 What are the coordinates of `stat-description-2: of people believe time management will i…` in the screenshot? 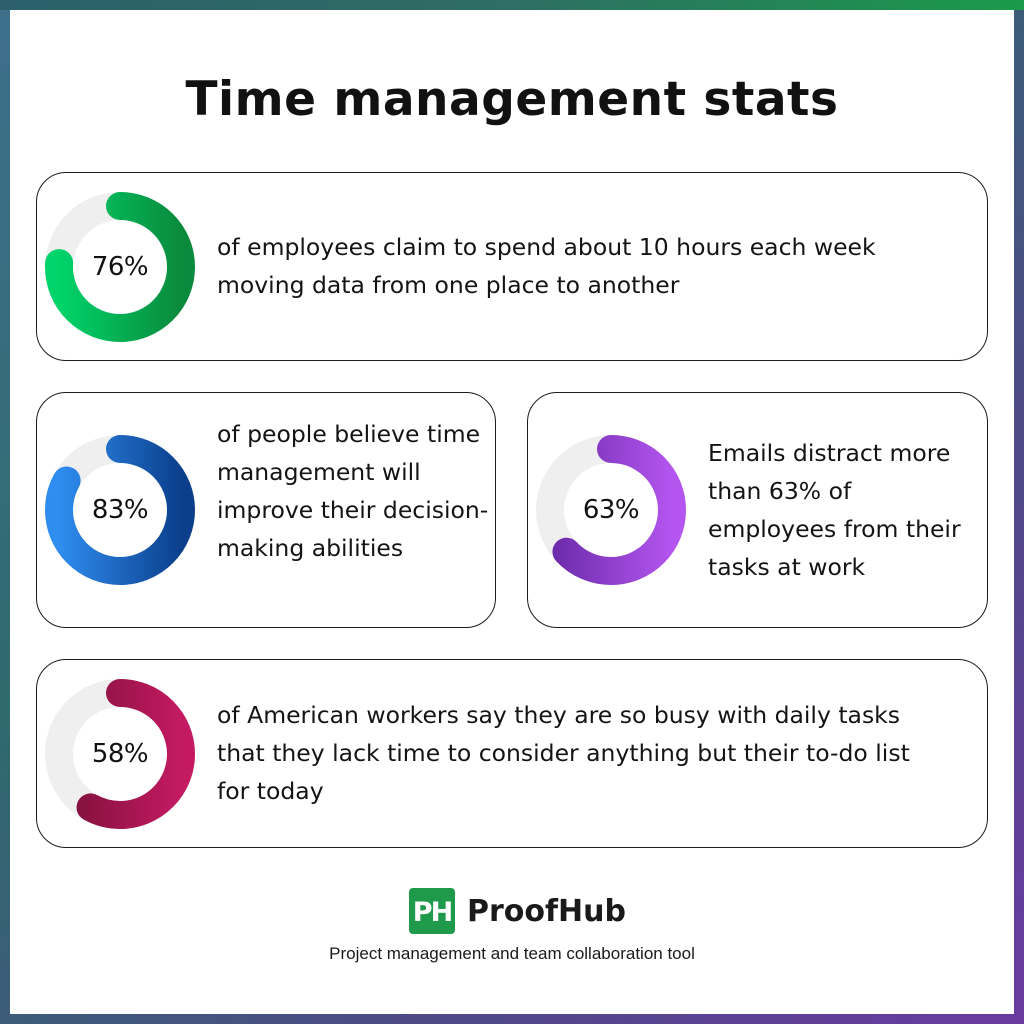 It's located at (353, 491).